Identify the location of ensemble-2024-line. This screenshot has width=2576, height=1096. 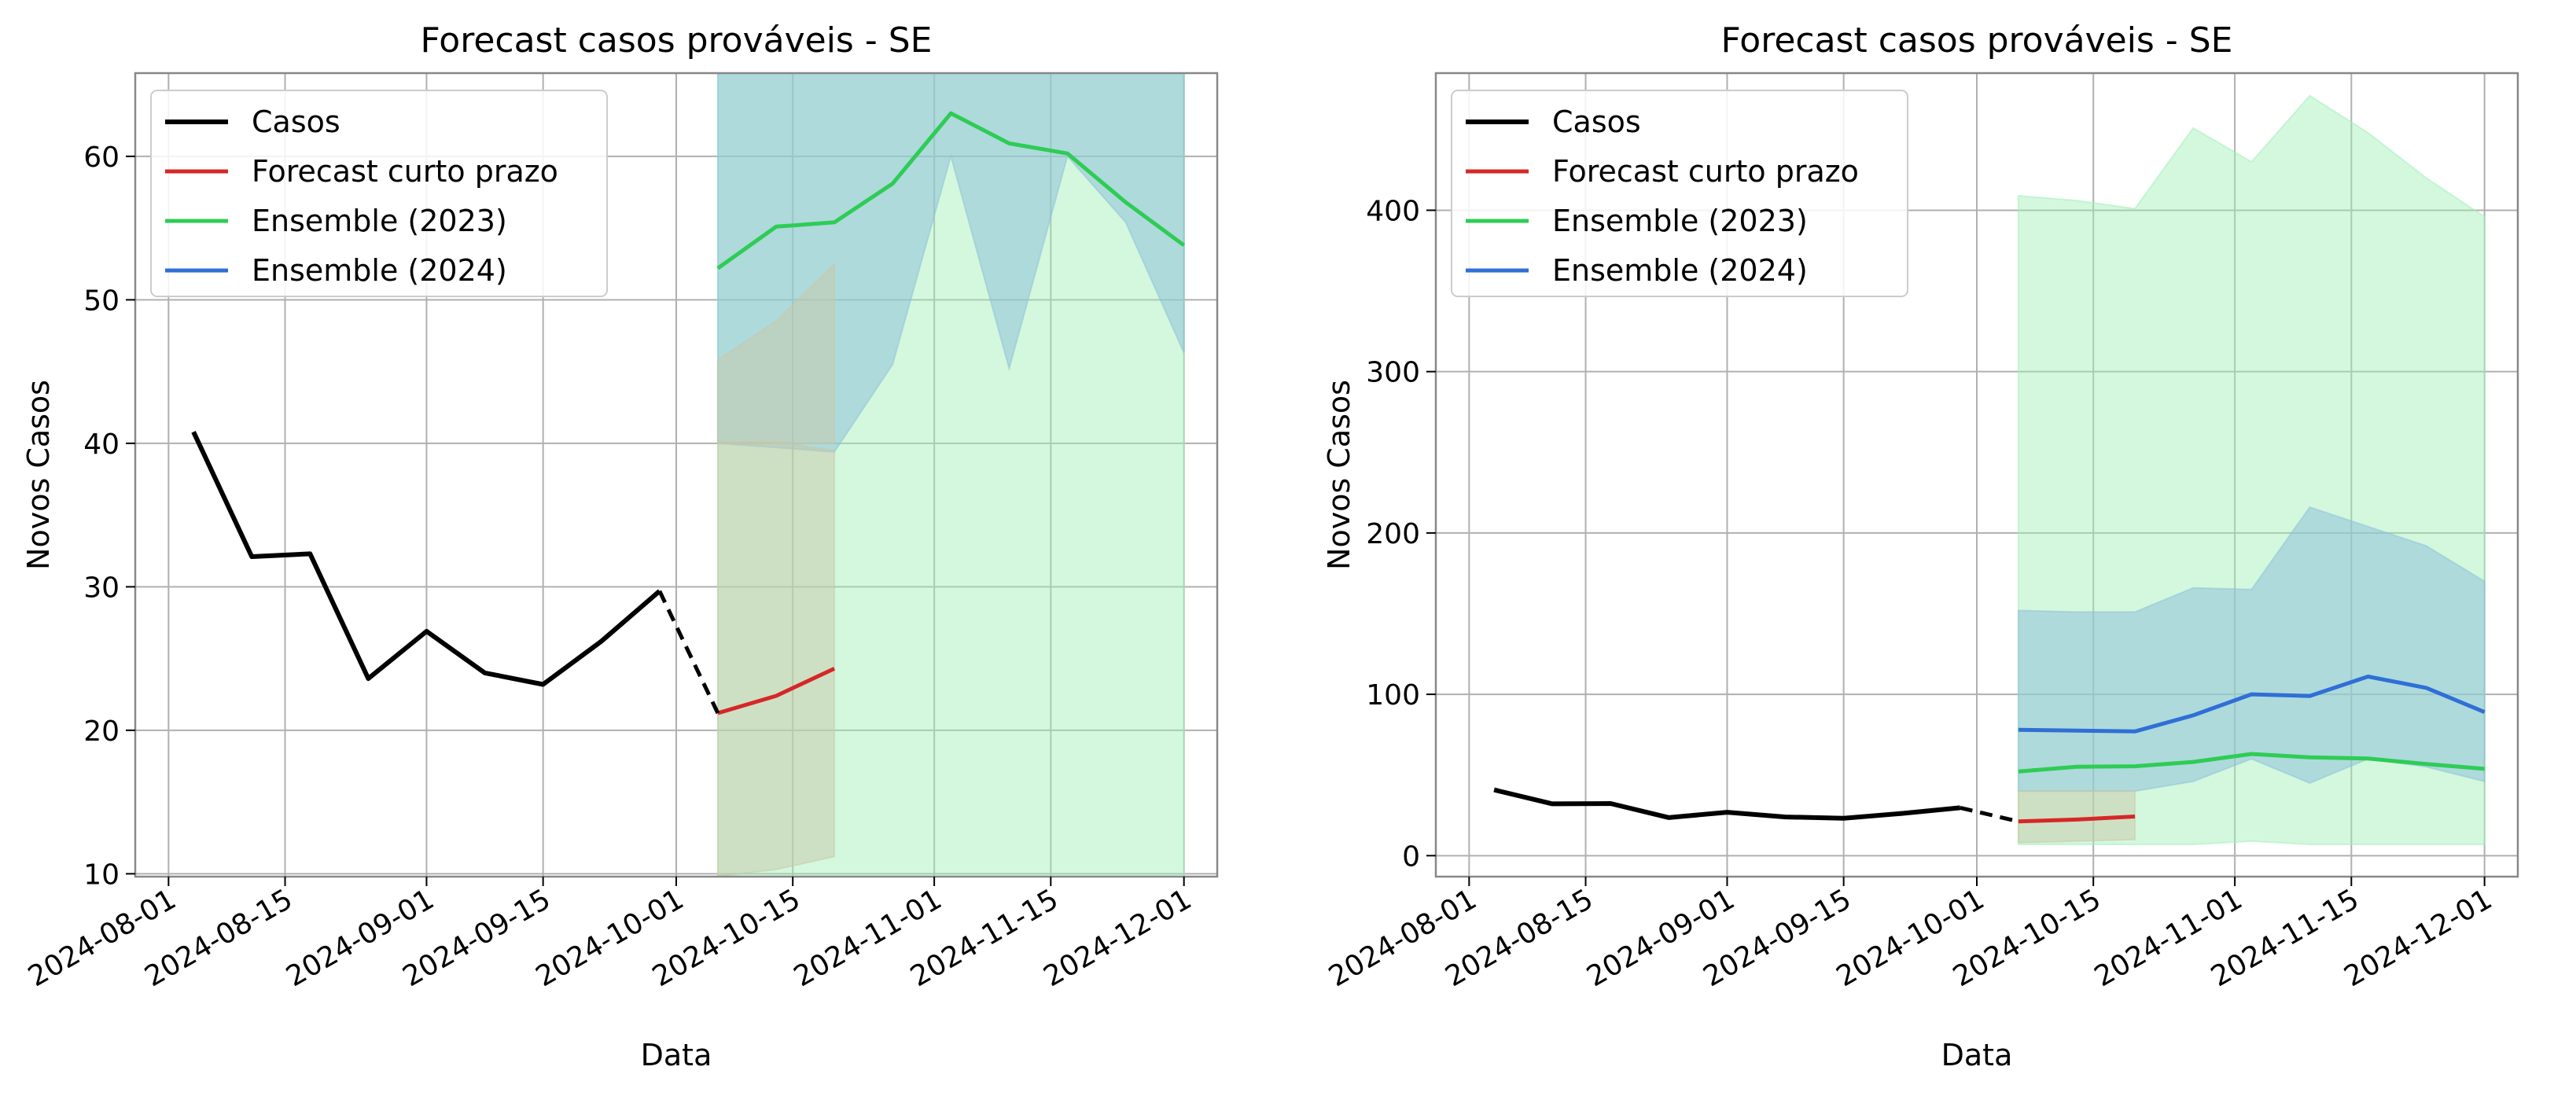
(2252, 705).